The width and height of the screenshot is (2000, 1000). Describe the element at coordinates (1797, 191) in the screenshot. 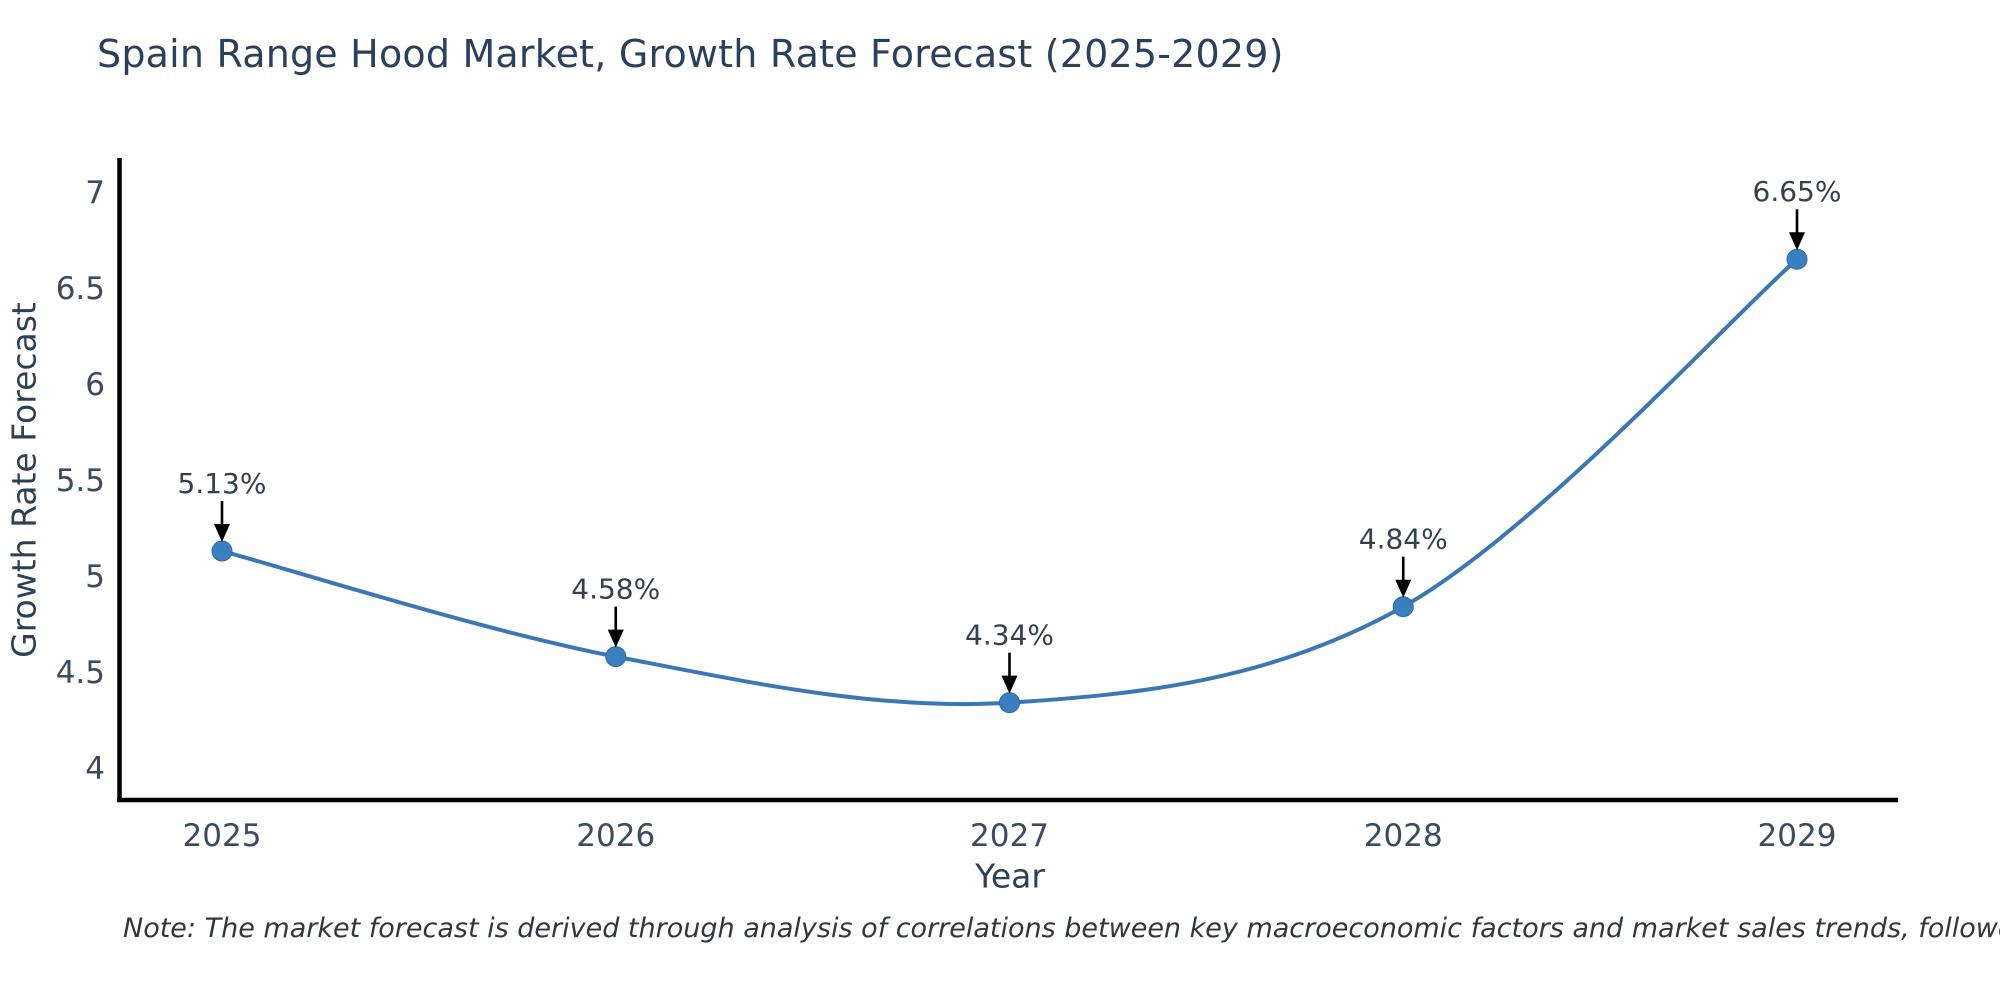

I see `point-value-label: 6.65%` at that location.